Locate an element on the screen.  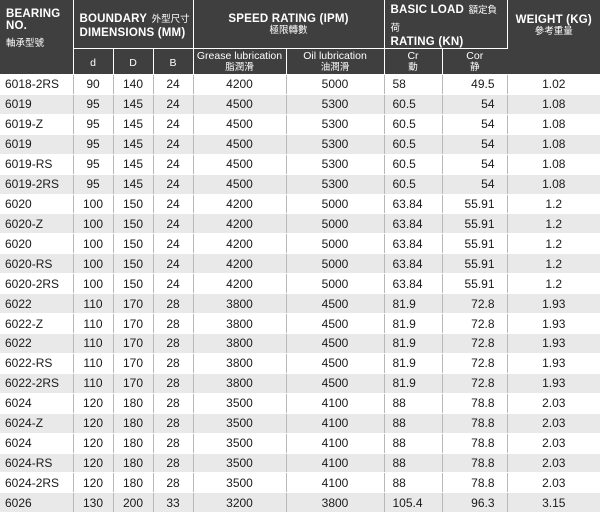
cell-cr: 58 is located at coordinates (413, 85).